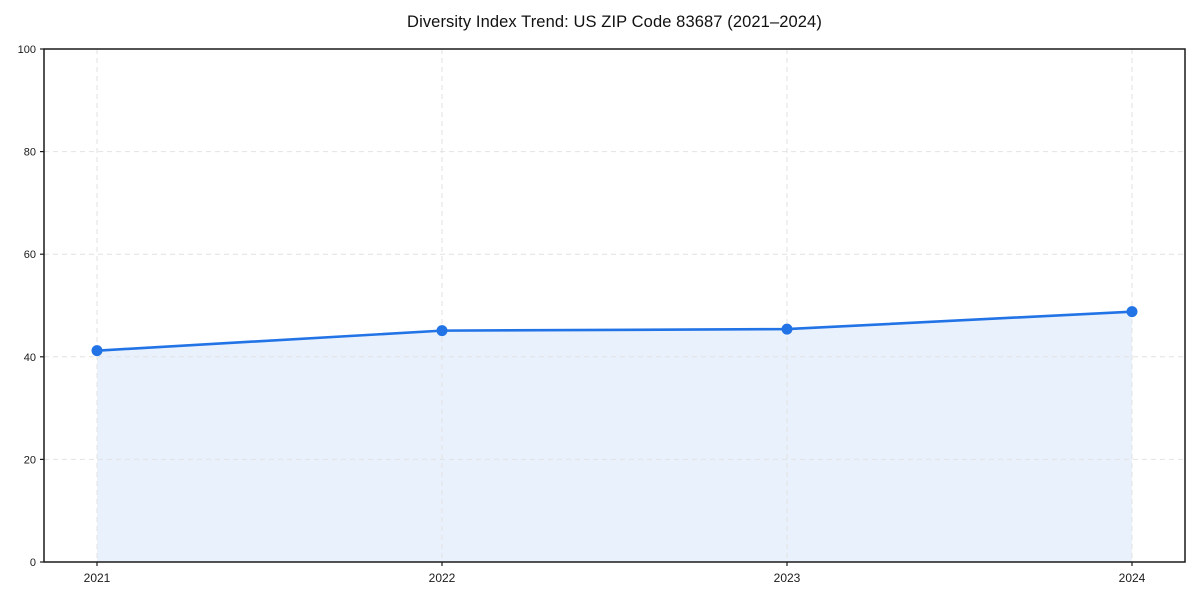  What do you see at coordinates (442, 578) in the screenshot?
I see `x-tick-label: 2022` at bounding box center [442, 578].